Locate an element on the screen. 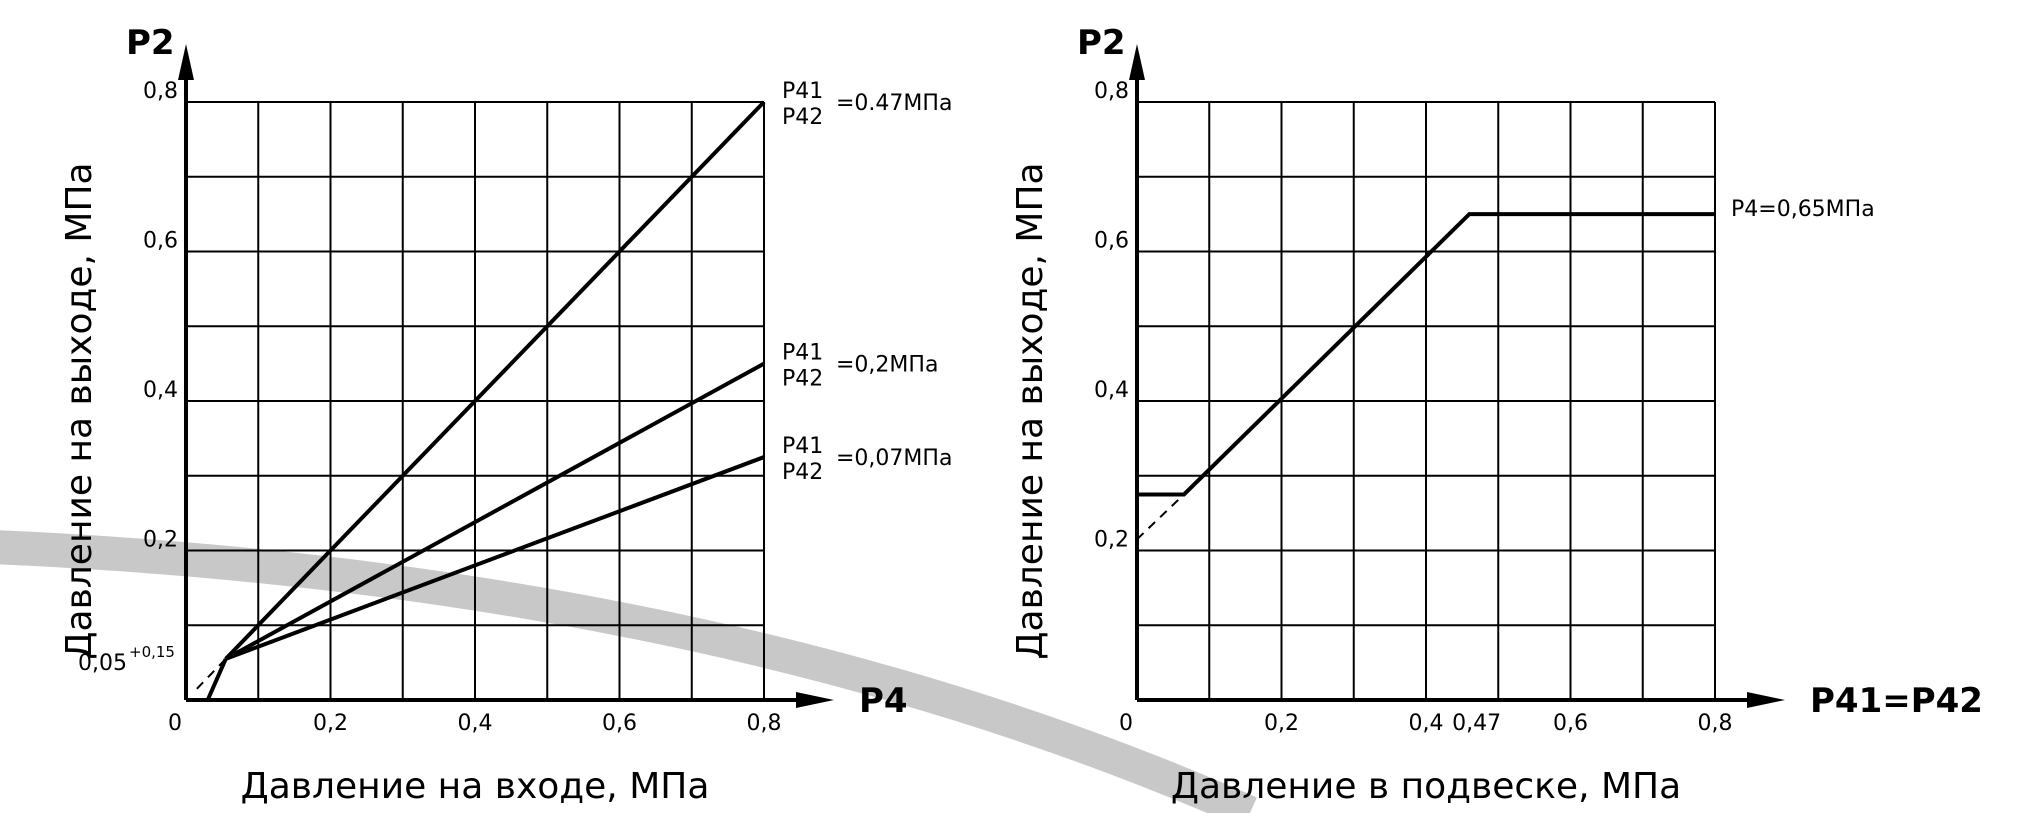 The width and height of the screenshot is (2024, 813). series-label-value: =0.47МПа is located at coordinates (894, 103).